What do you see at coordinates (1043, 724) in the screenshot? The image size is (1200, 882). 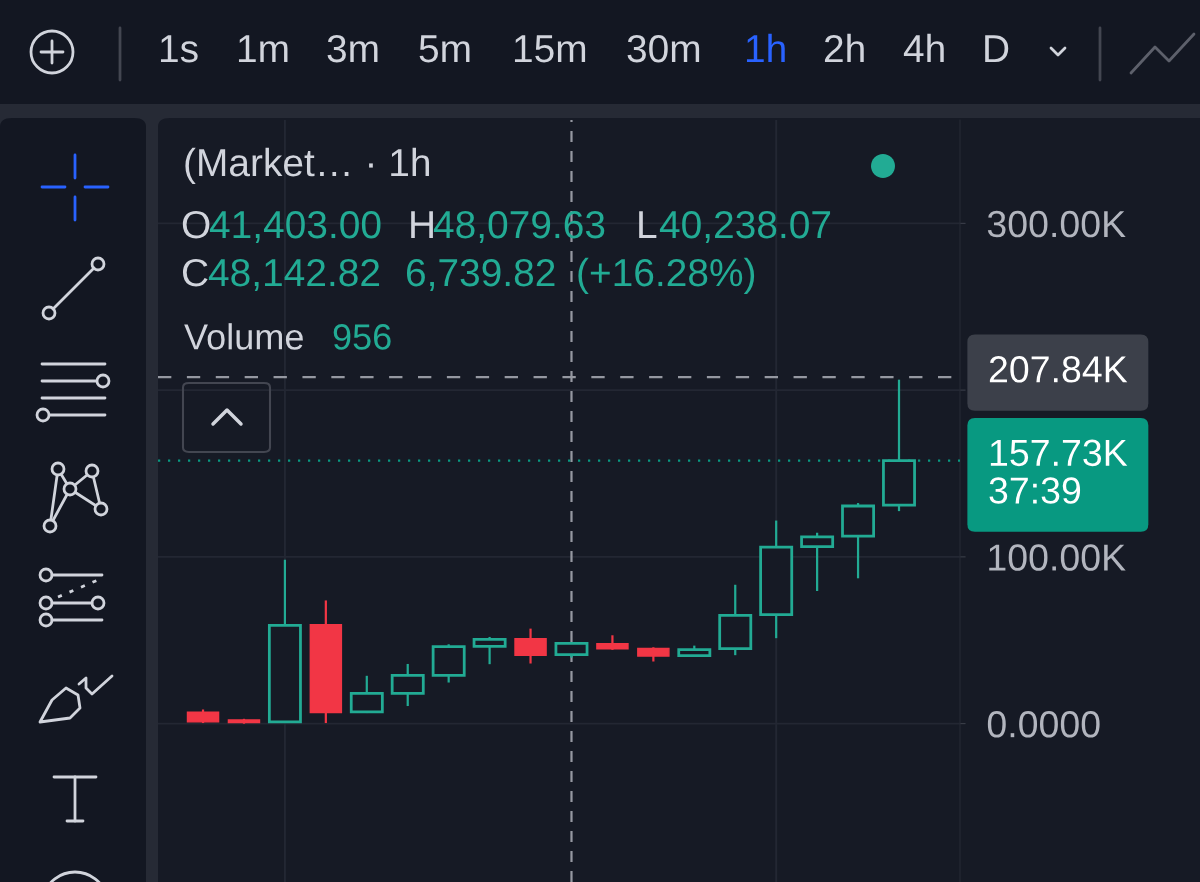 I see `y-tick-label: 0.0000` at bounding box center [1043, 724].